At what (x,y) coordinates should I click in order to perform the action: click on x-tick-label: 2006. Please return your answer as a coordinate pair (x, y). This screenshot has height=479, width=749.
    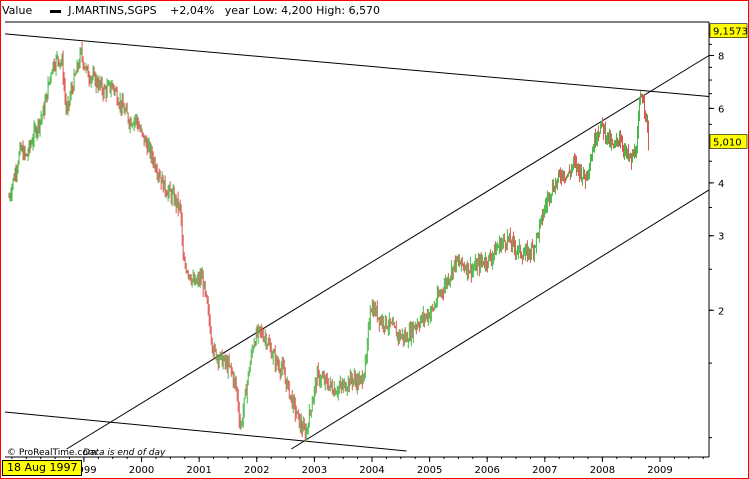
    Looking at the image, I should click on (486, 470).